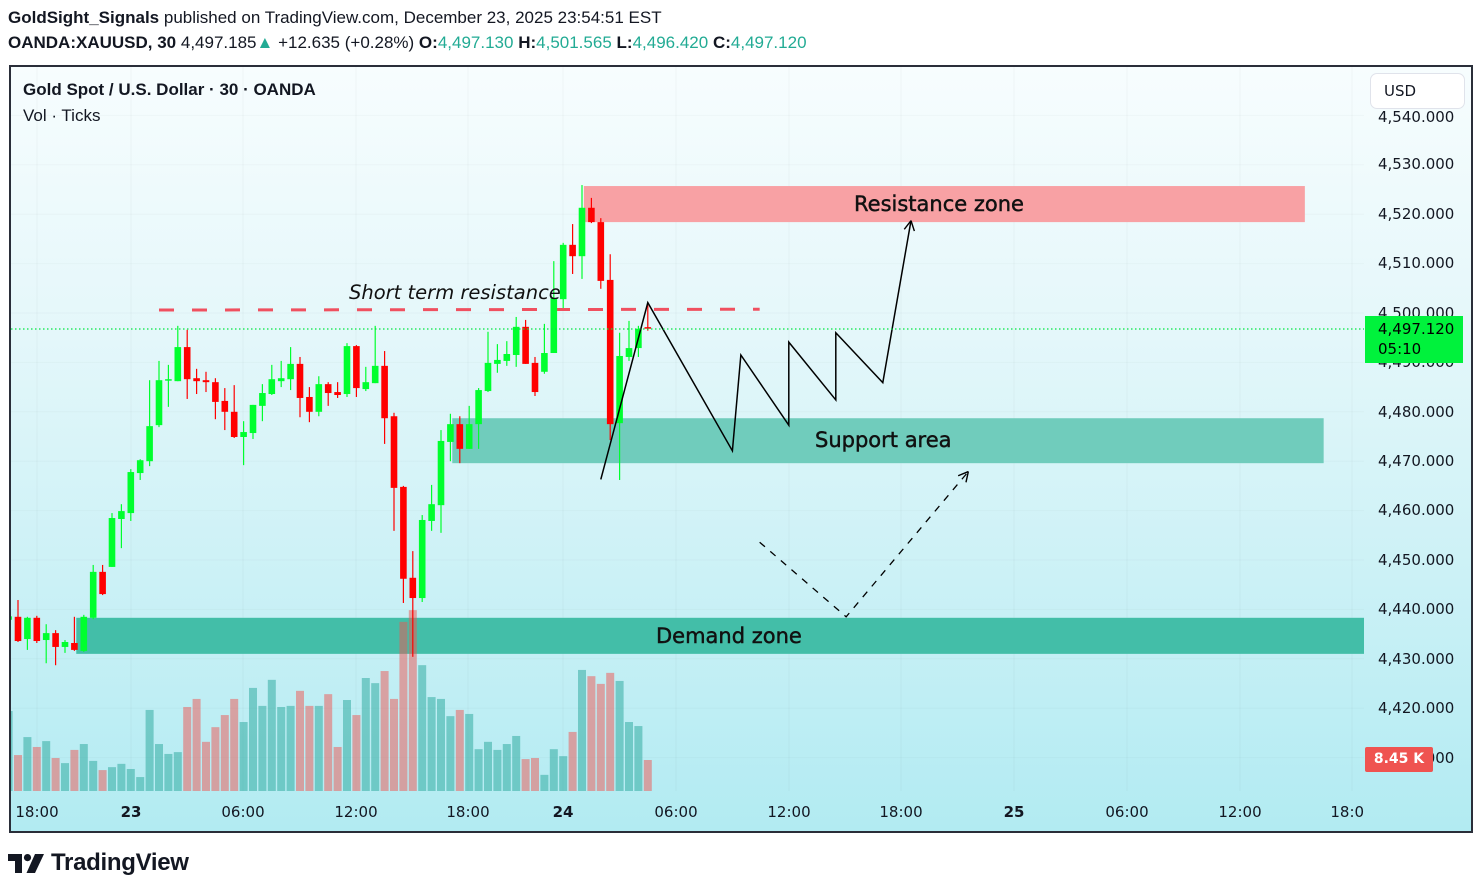  What do you see at coordinates (84, 17) in the screenshot?
I see `author-name: GoldSight_Signals` at bounding box center [84, 17].